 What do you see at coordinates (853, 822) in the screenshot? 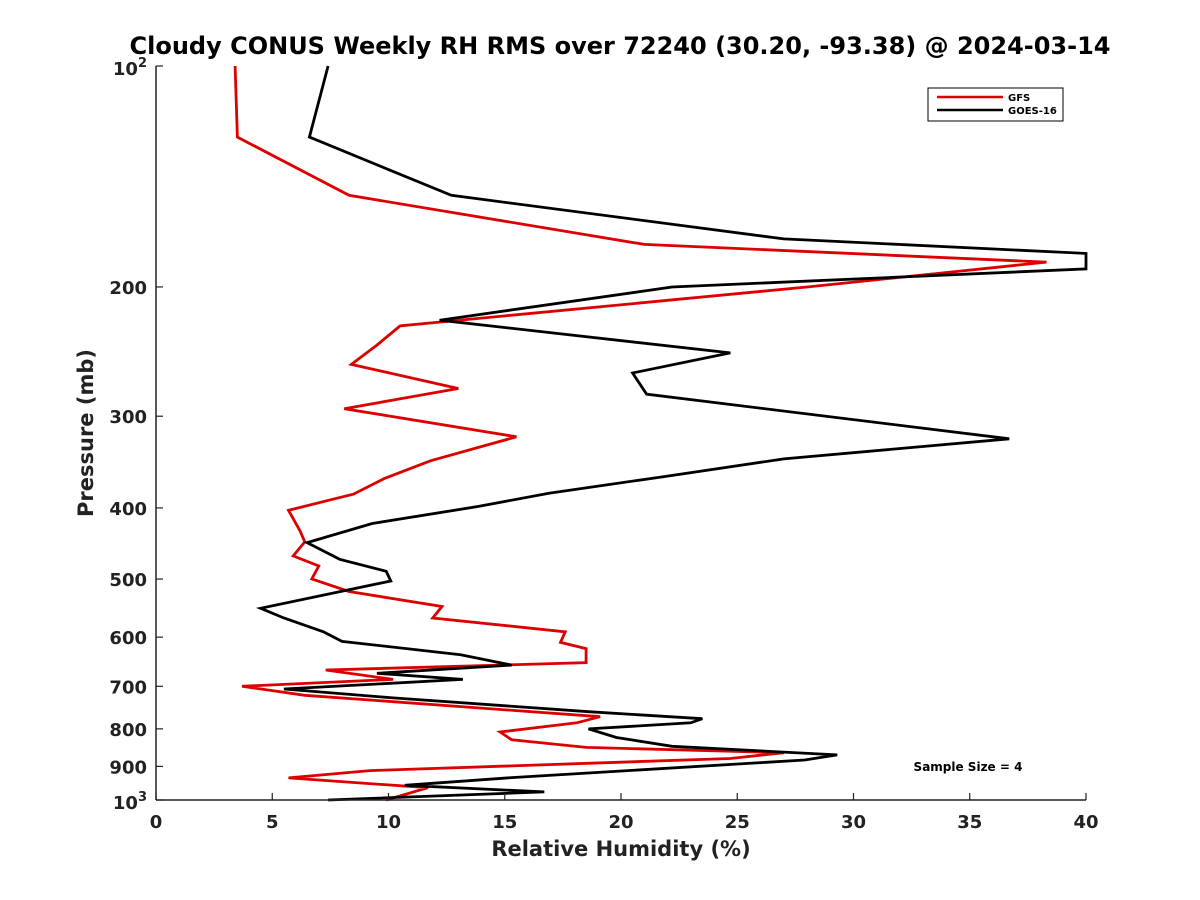
I see `x-tick-label: 30` at bounding box center [853, 822].